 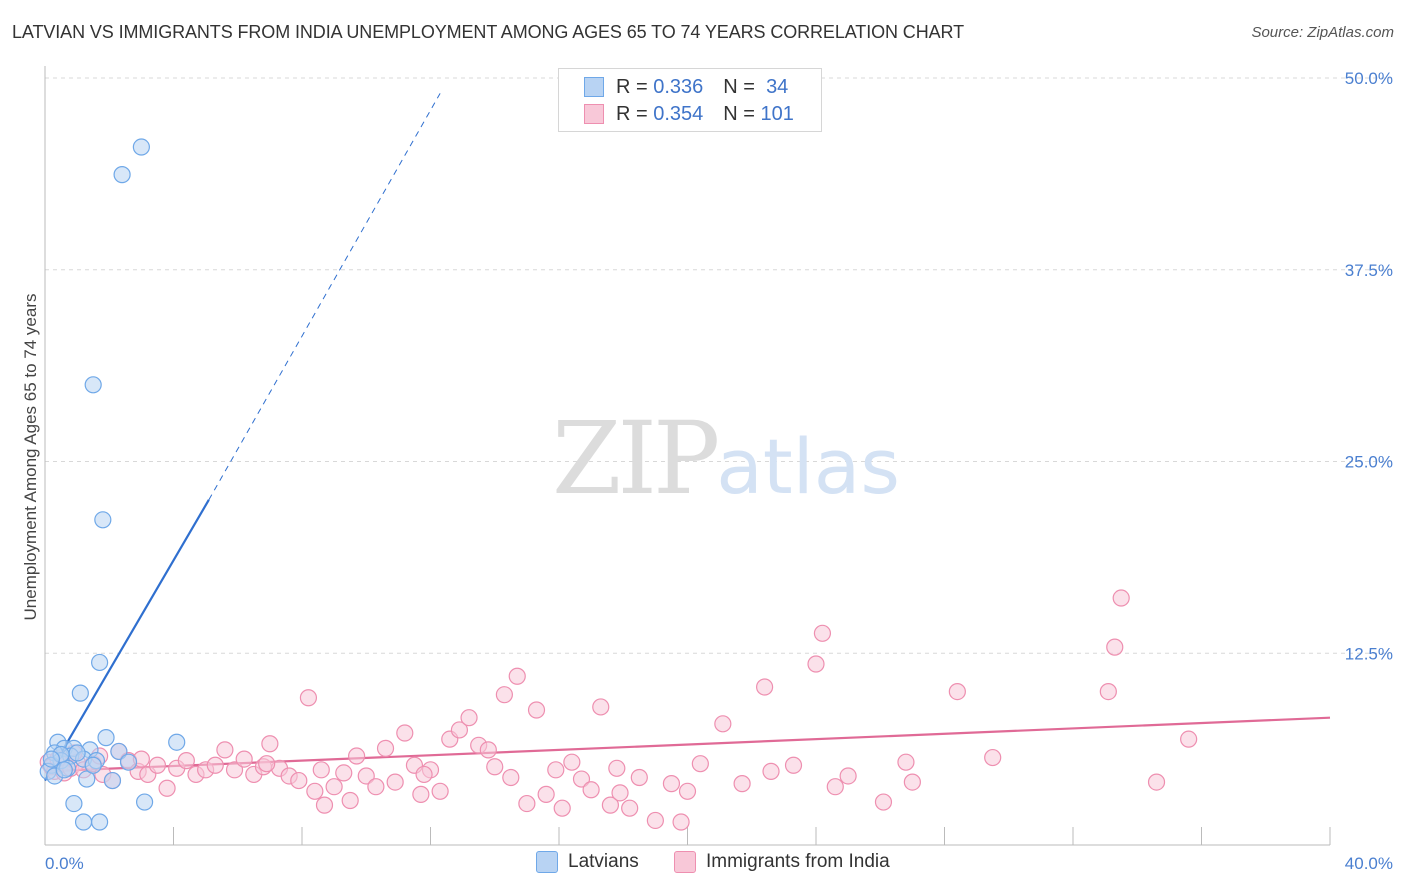 What do you see at coordinates (127, 640) in the screenshot?
I see `latvian-trend-line` at bounding box center [127, 640].